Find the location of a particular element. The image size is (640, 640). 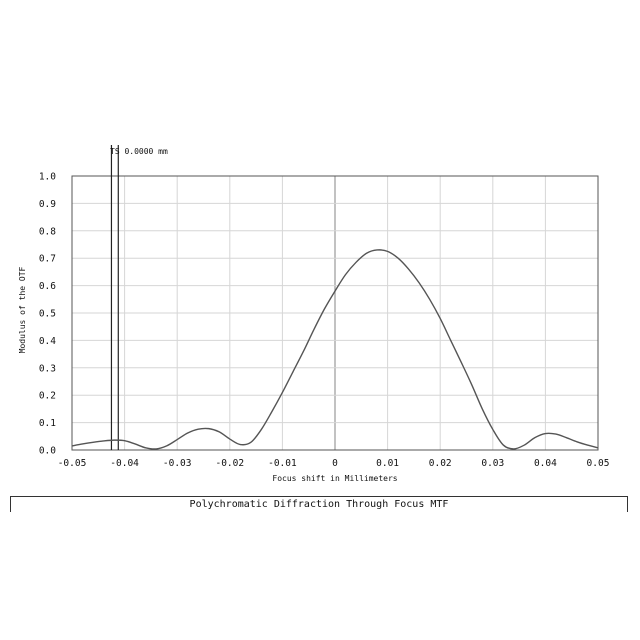

y-tick-label: 0.5 is located at coordinates (47, 314).